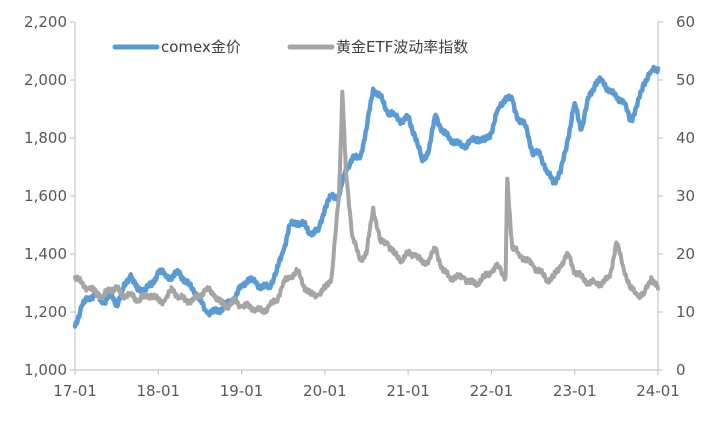 Image resolution: width=716 pixels, height=432 pixels. What do you see at coordinates (685, 80) in the screenshot?
I see `right-y-tick-label: 50` at bounding box center [685, 80].